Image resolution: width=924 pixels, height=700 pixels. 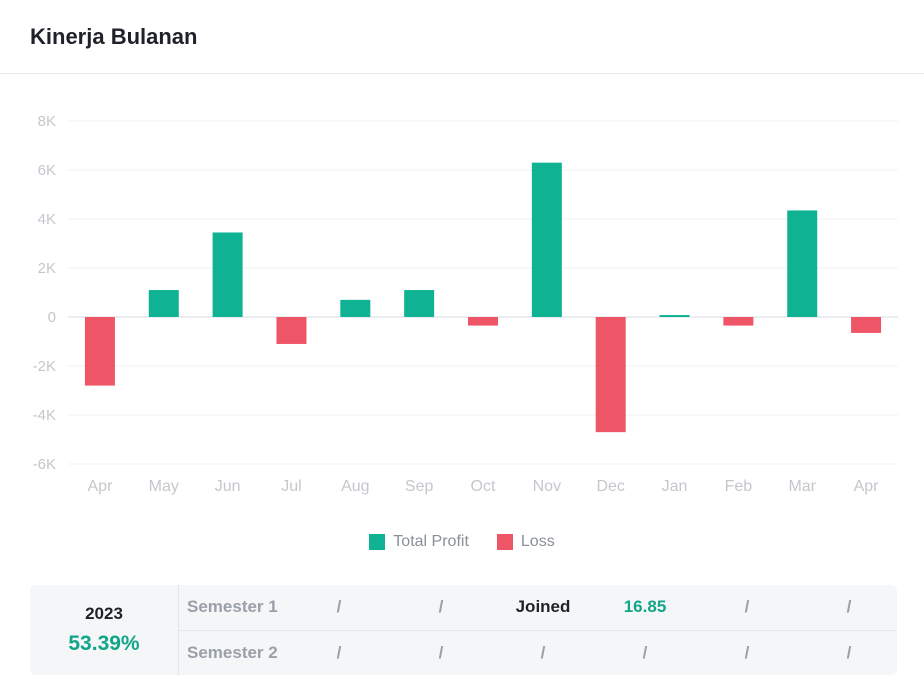 I want to click on y-tick-label: -4K, so click(x=44, y=415).